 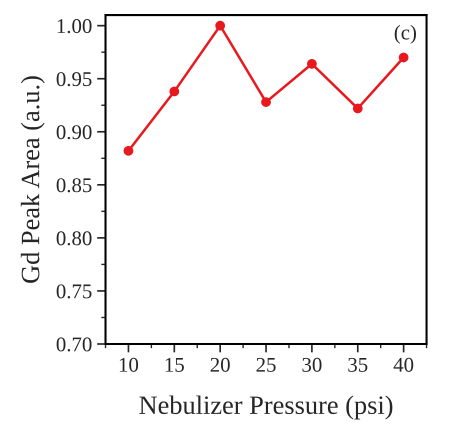 What do you see at coordinates (405, 34) in the screenshot?
I see `annotation: (c)` at bounding box center [405, 34].